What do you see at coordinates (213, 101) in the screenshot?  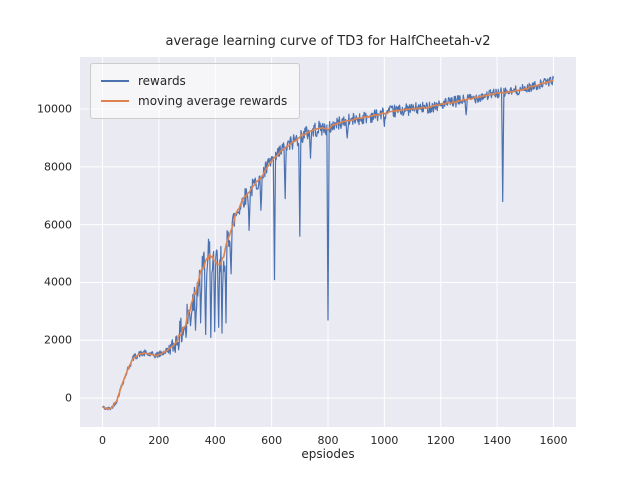 I see `legend-label: moving average rewards` at bounding box center [213, 101].